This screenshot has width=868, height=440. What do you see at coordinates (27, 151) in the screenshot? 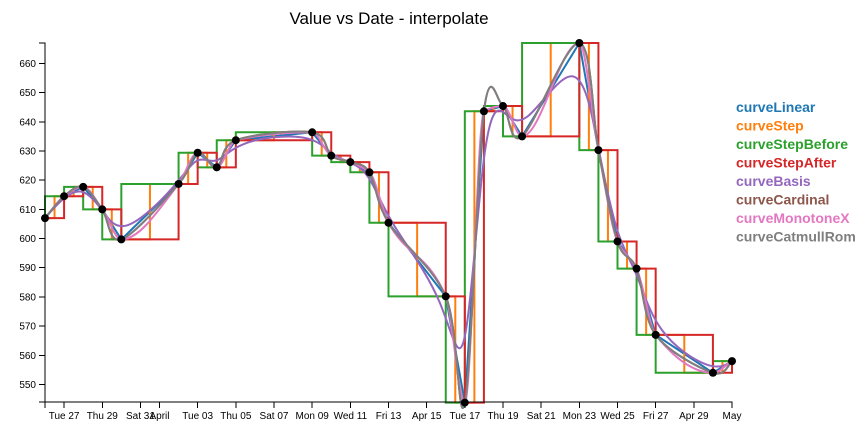
I see `y-tick-label: 630` at bounding box center [27, 151].